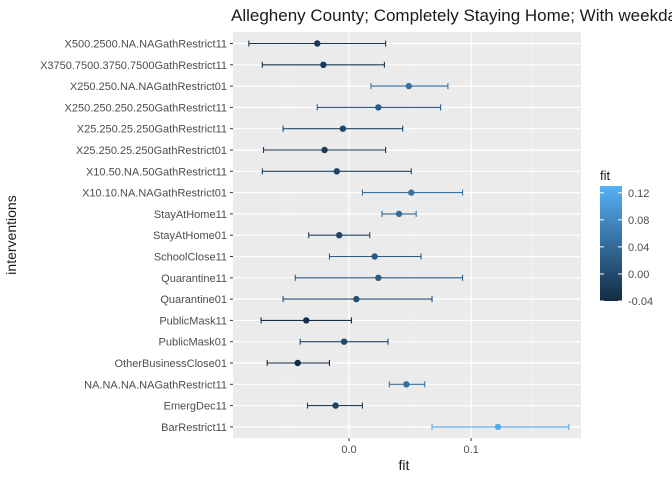  What do you see at coordinates (193, 321) in the screenshot?
I see `y-tick-label: PublicMask11` at bounding box center [193, 321].